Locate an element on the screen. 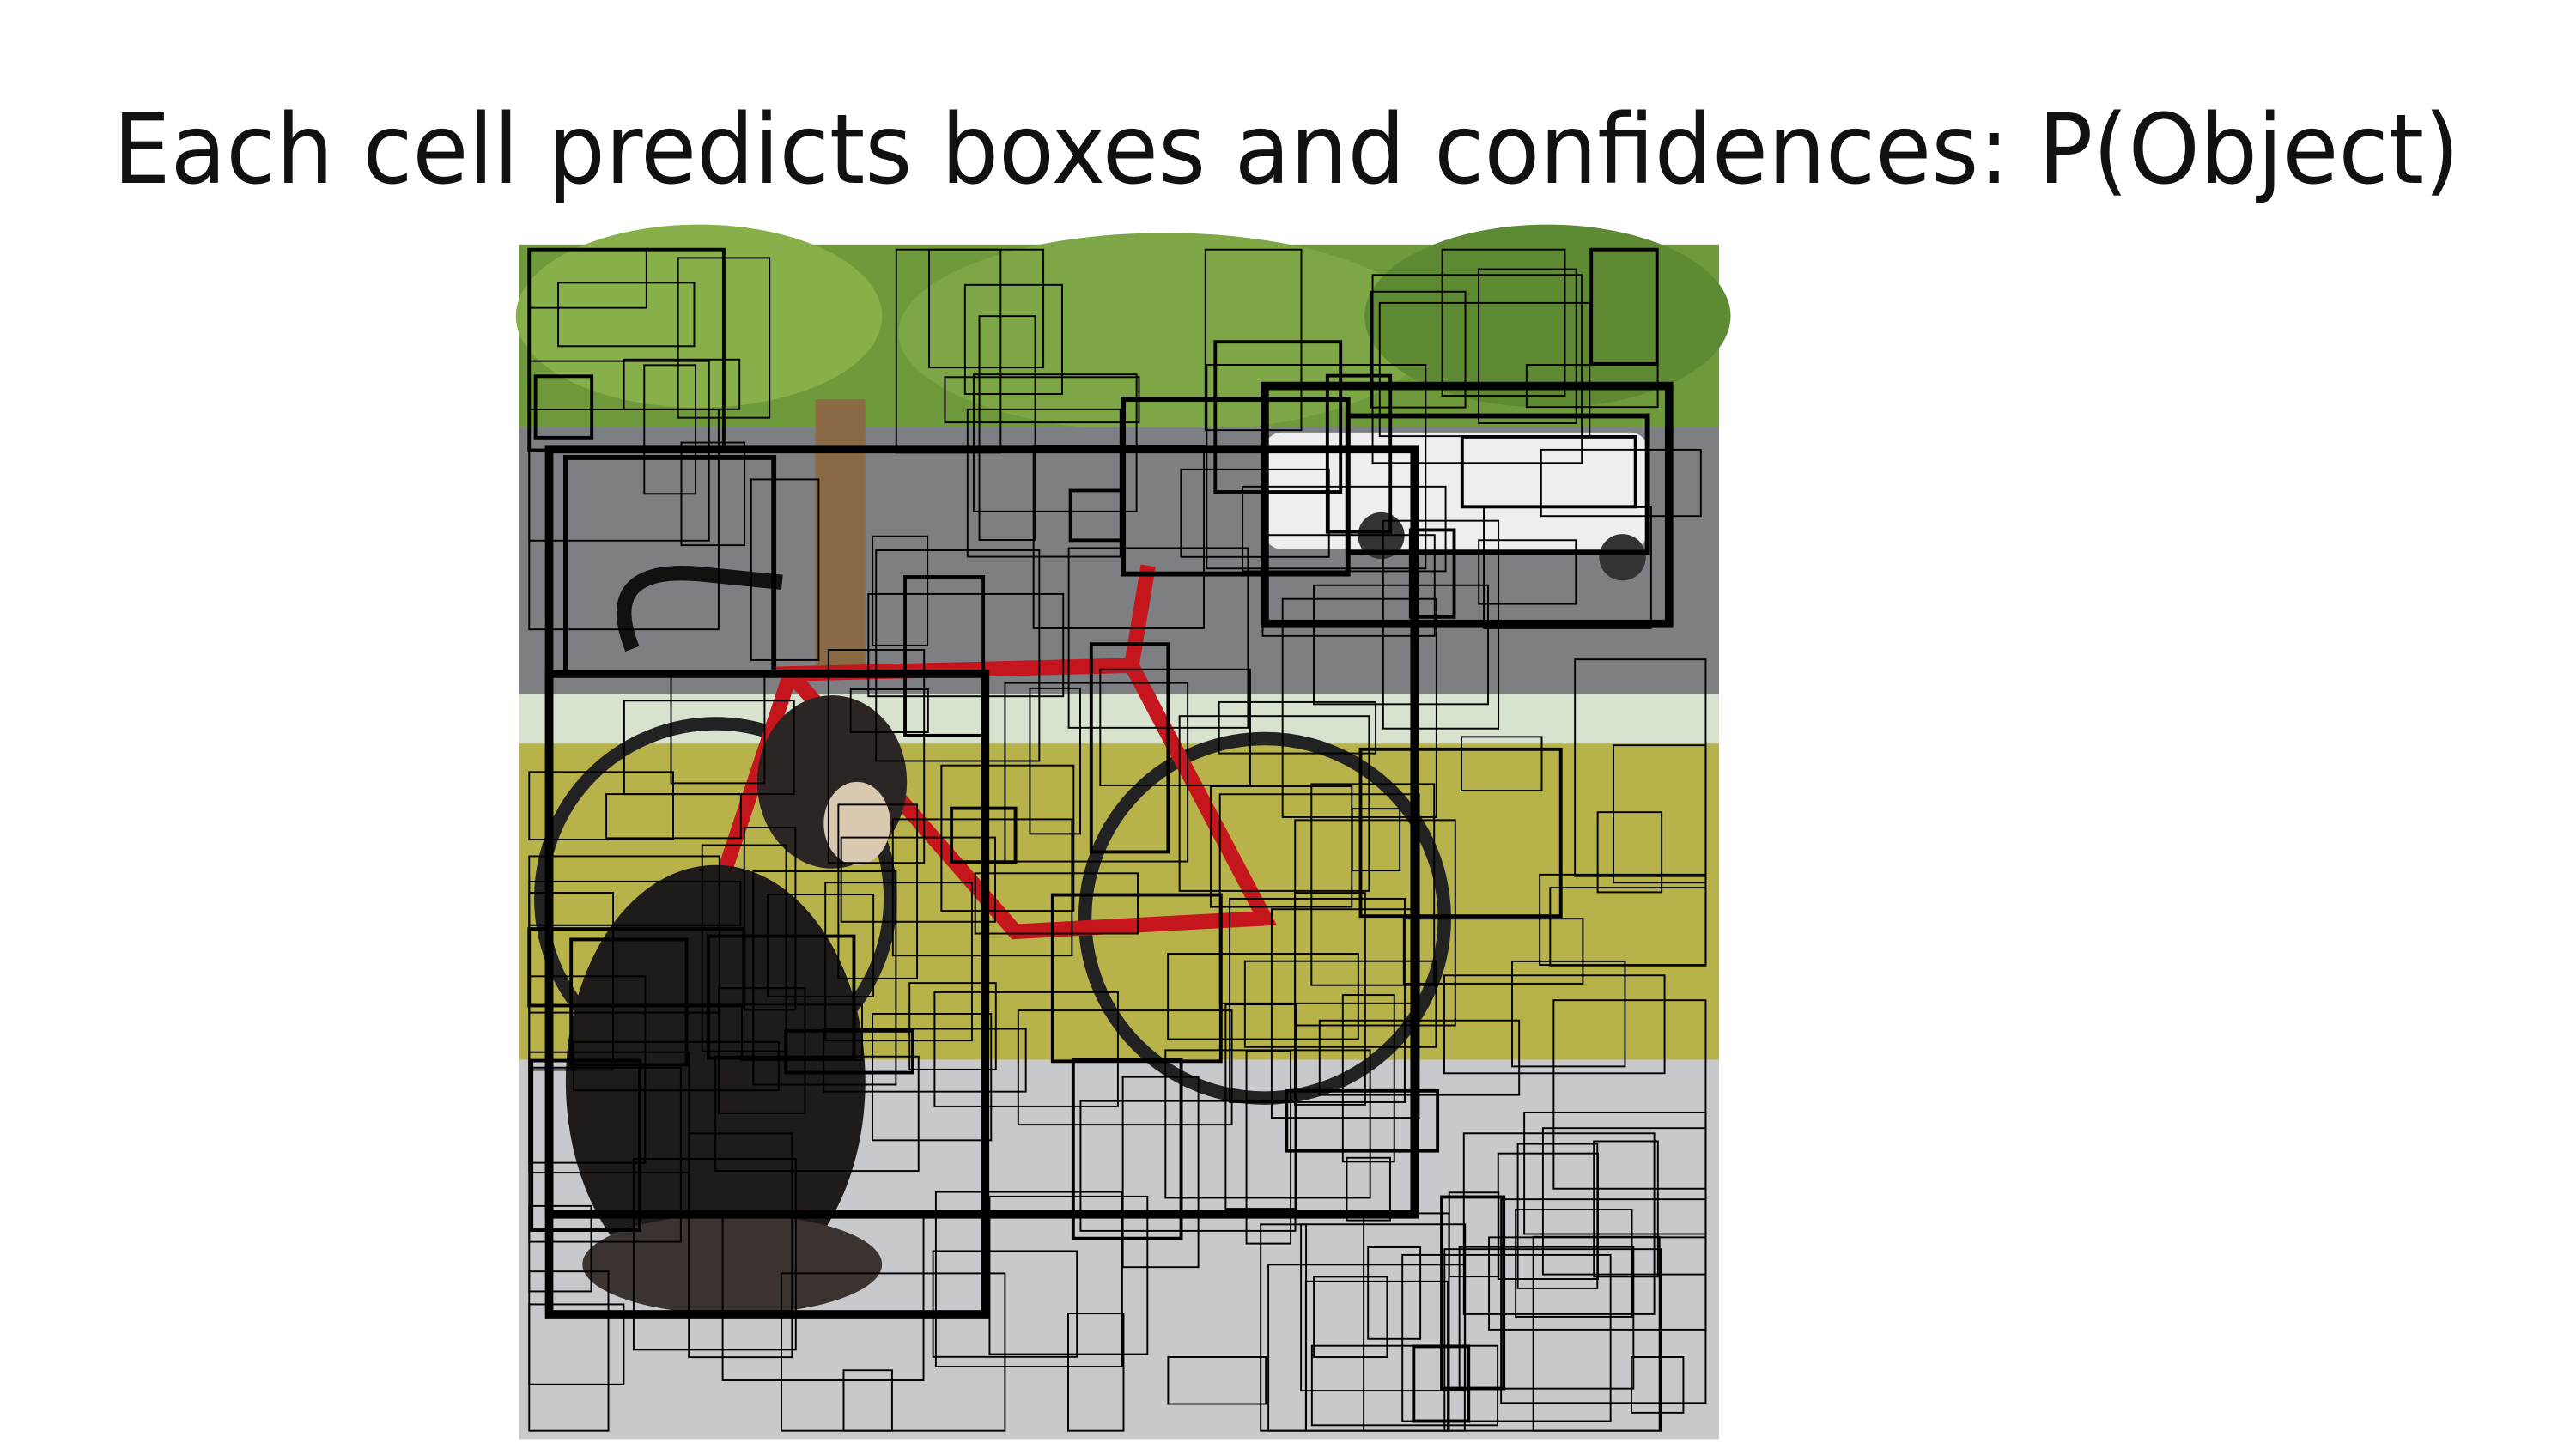 The width and height of the screenshot is (2576, 1449). dog-tail is located at coordinates (733, 1264).